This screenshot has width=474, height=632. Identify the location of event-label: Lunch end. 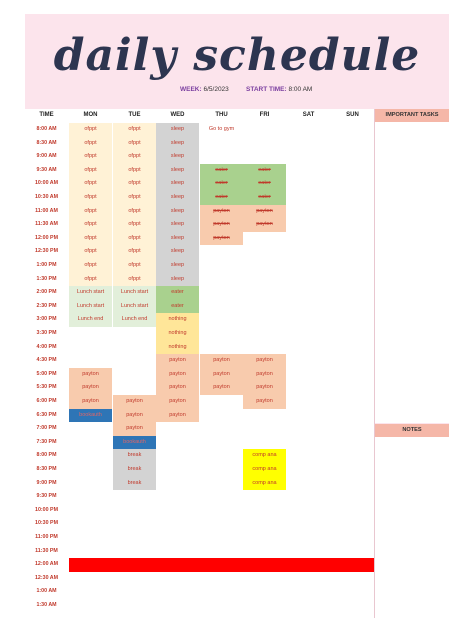
(90, 319).